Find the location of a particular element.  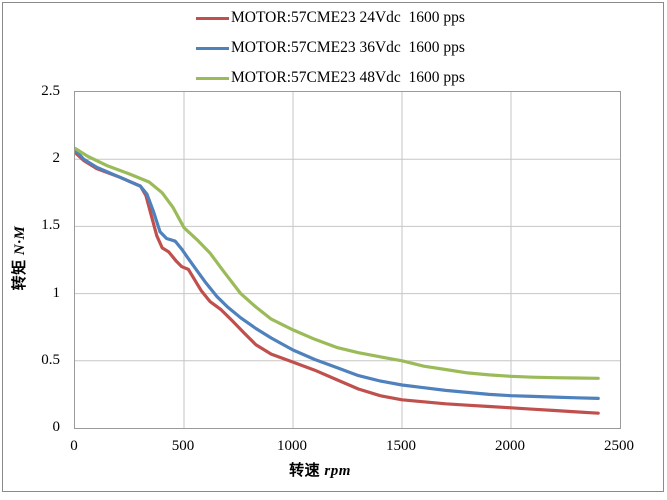

legend-label: MOTOR:57CME23 24Vdc 1600 pps is located at coordinates (348, 17).